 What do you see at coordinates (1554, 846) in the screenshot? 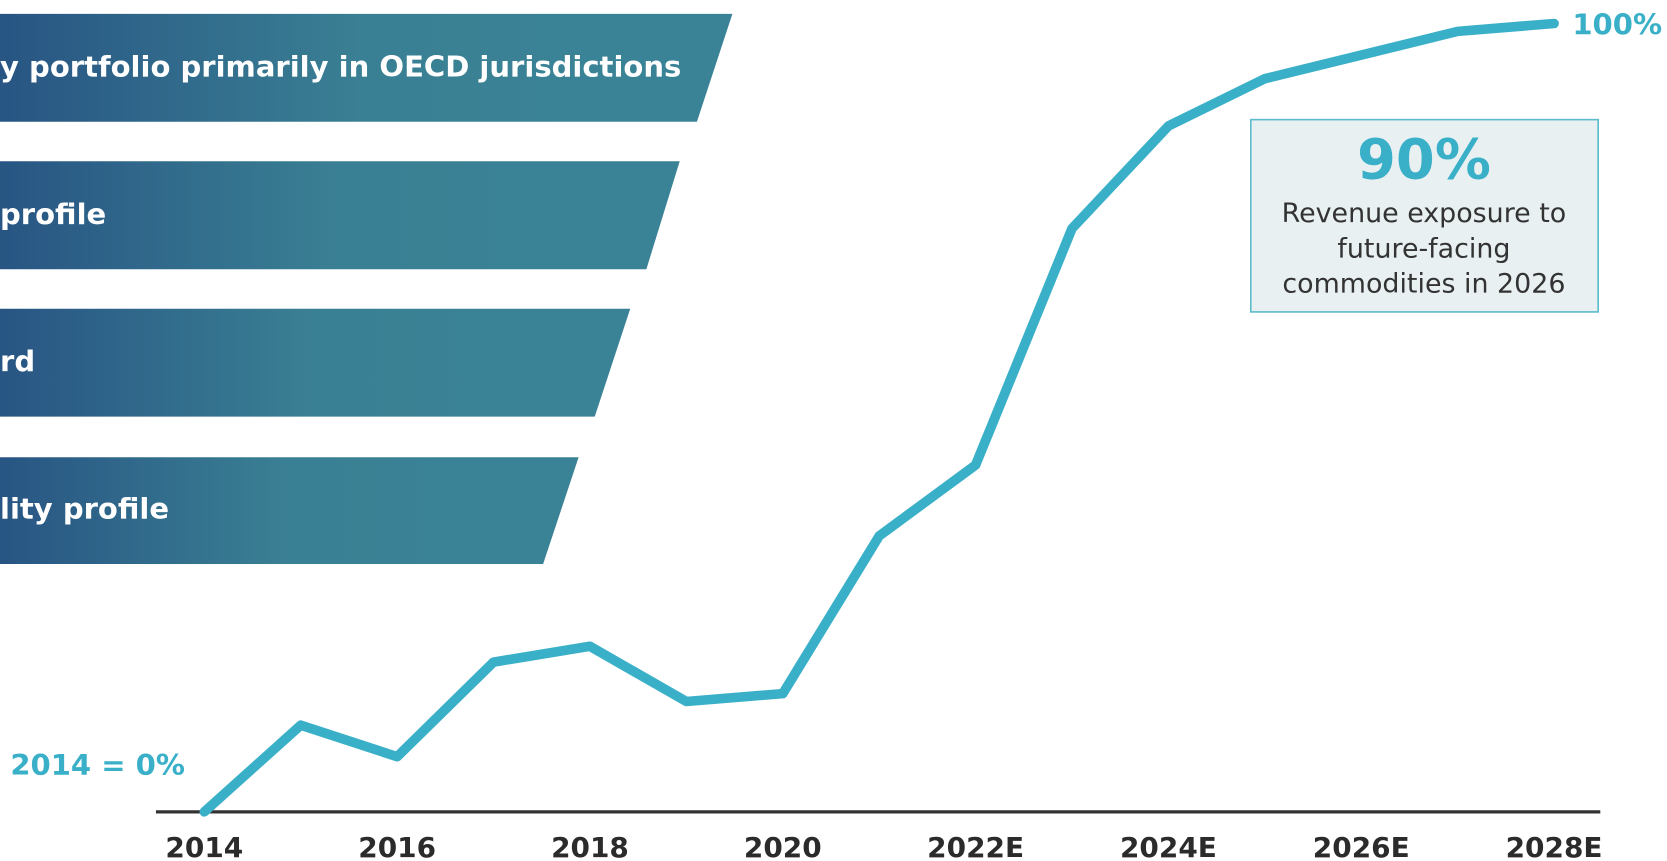
I see `x-tick-label: 2028E` at bounding box center [1554, 846].